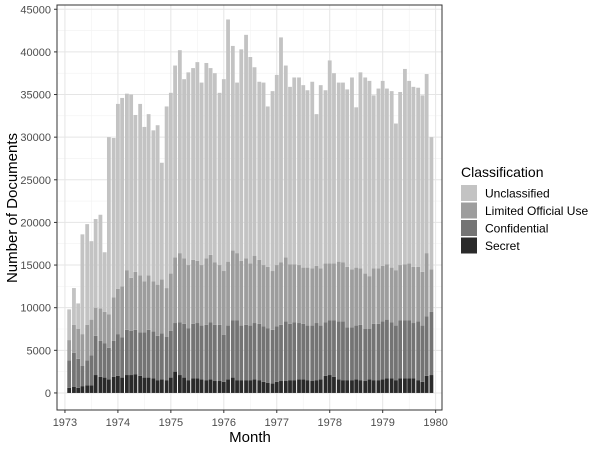 This screenshot has height=455, width=600. I want to click on x-tick-label: 1977, so click(277, 423).